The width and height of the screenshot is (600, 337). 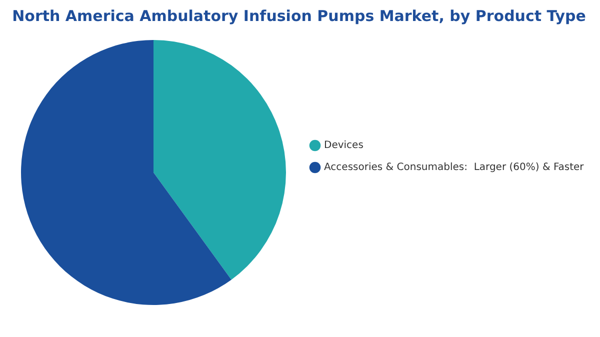 What do you see at coordinates (344, 146) in the screenshot?
I see `legend-label: Devices` at bounding box center [344, 146].